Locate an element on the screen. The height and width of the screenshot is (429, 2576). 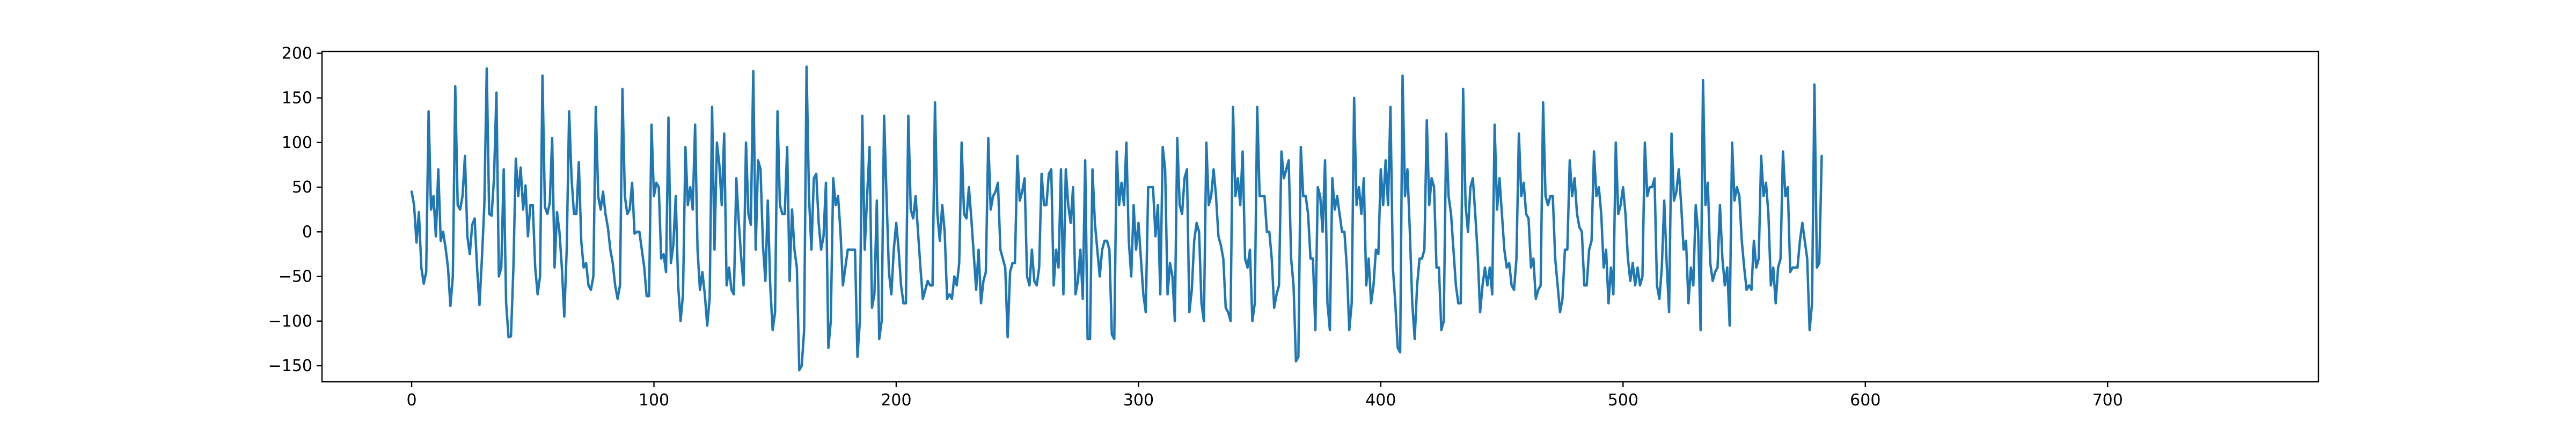
y-axis: −150 −100 −50 0 50 100 150 200 is located at coordinates (295, 209).